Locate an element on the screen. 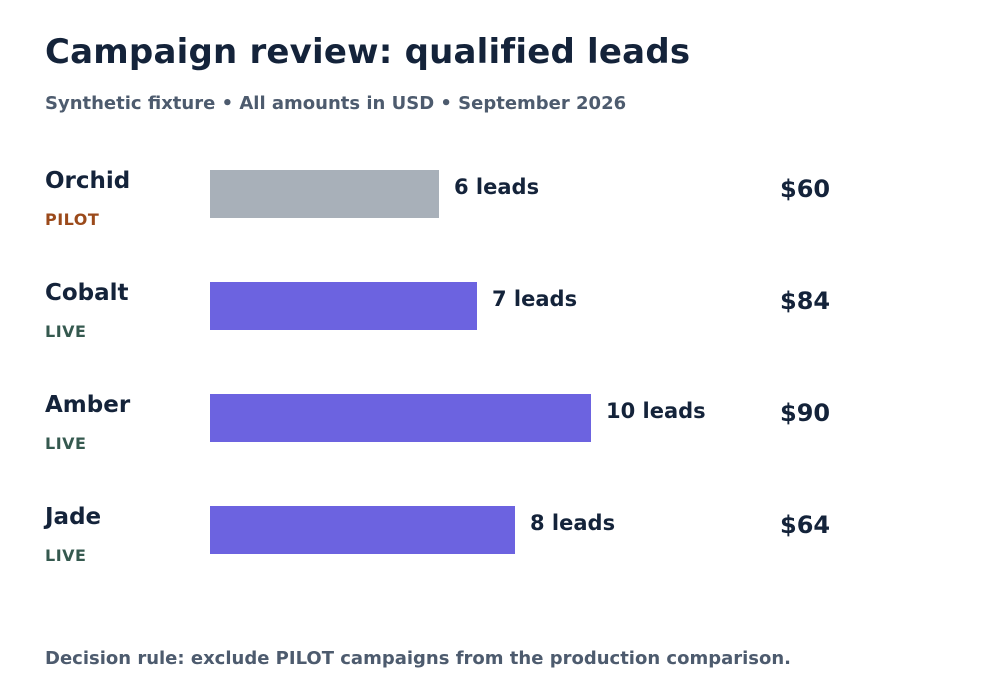  campaign-row: Amber LIVE 10 leads $90 is located at coordinates (500, 433).